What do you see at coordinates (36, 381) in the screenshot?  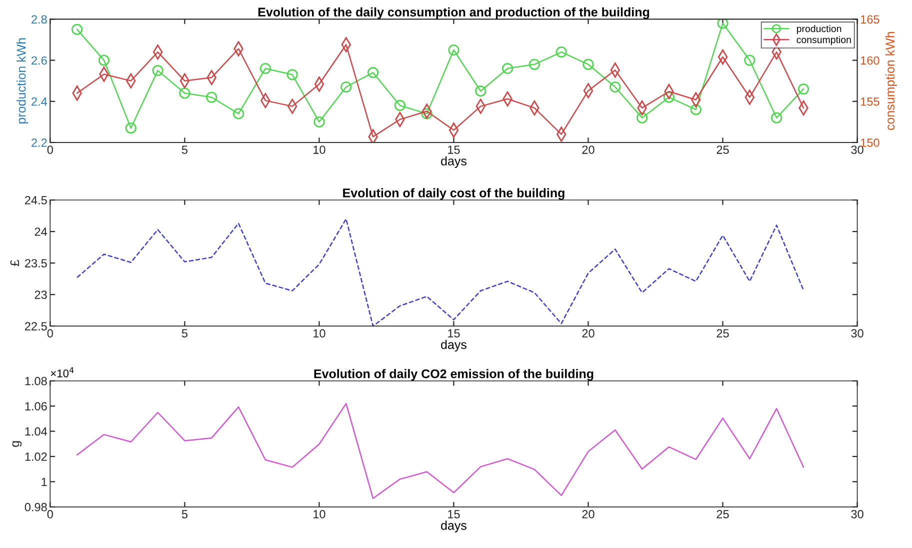 I see `y-tick-label: 1.08` at bounding box center [36, 381].